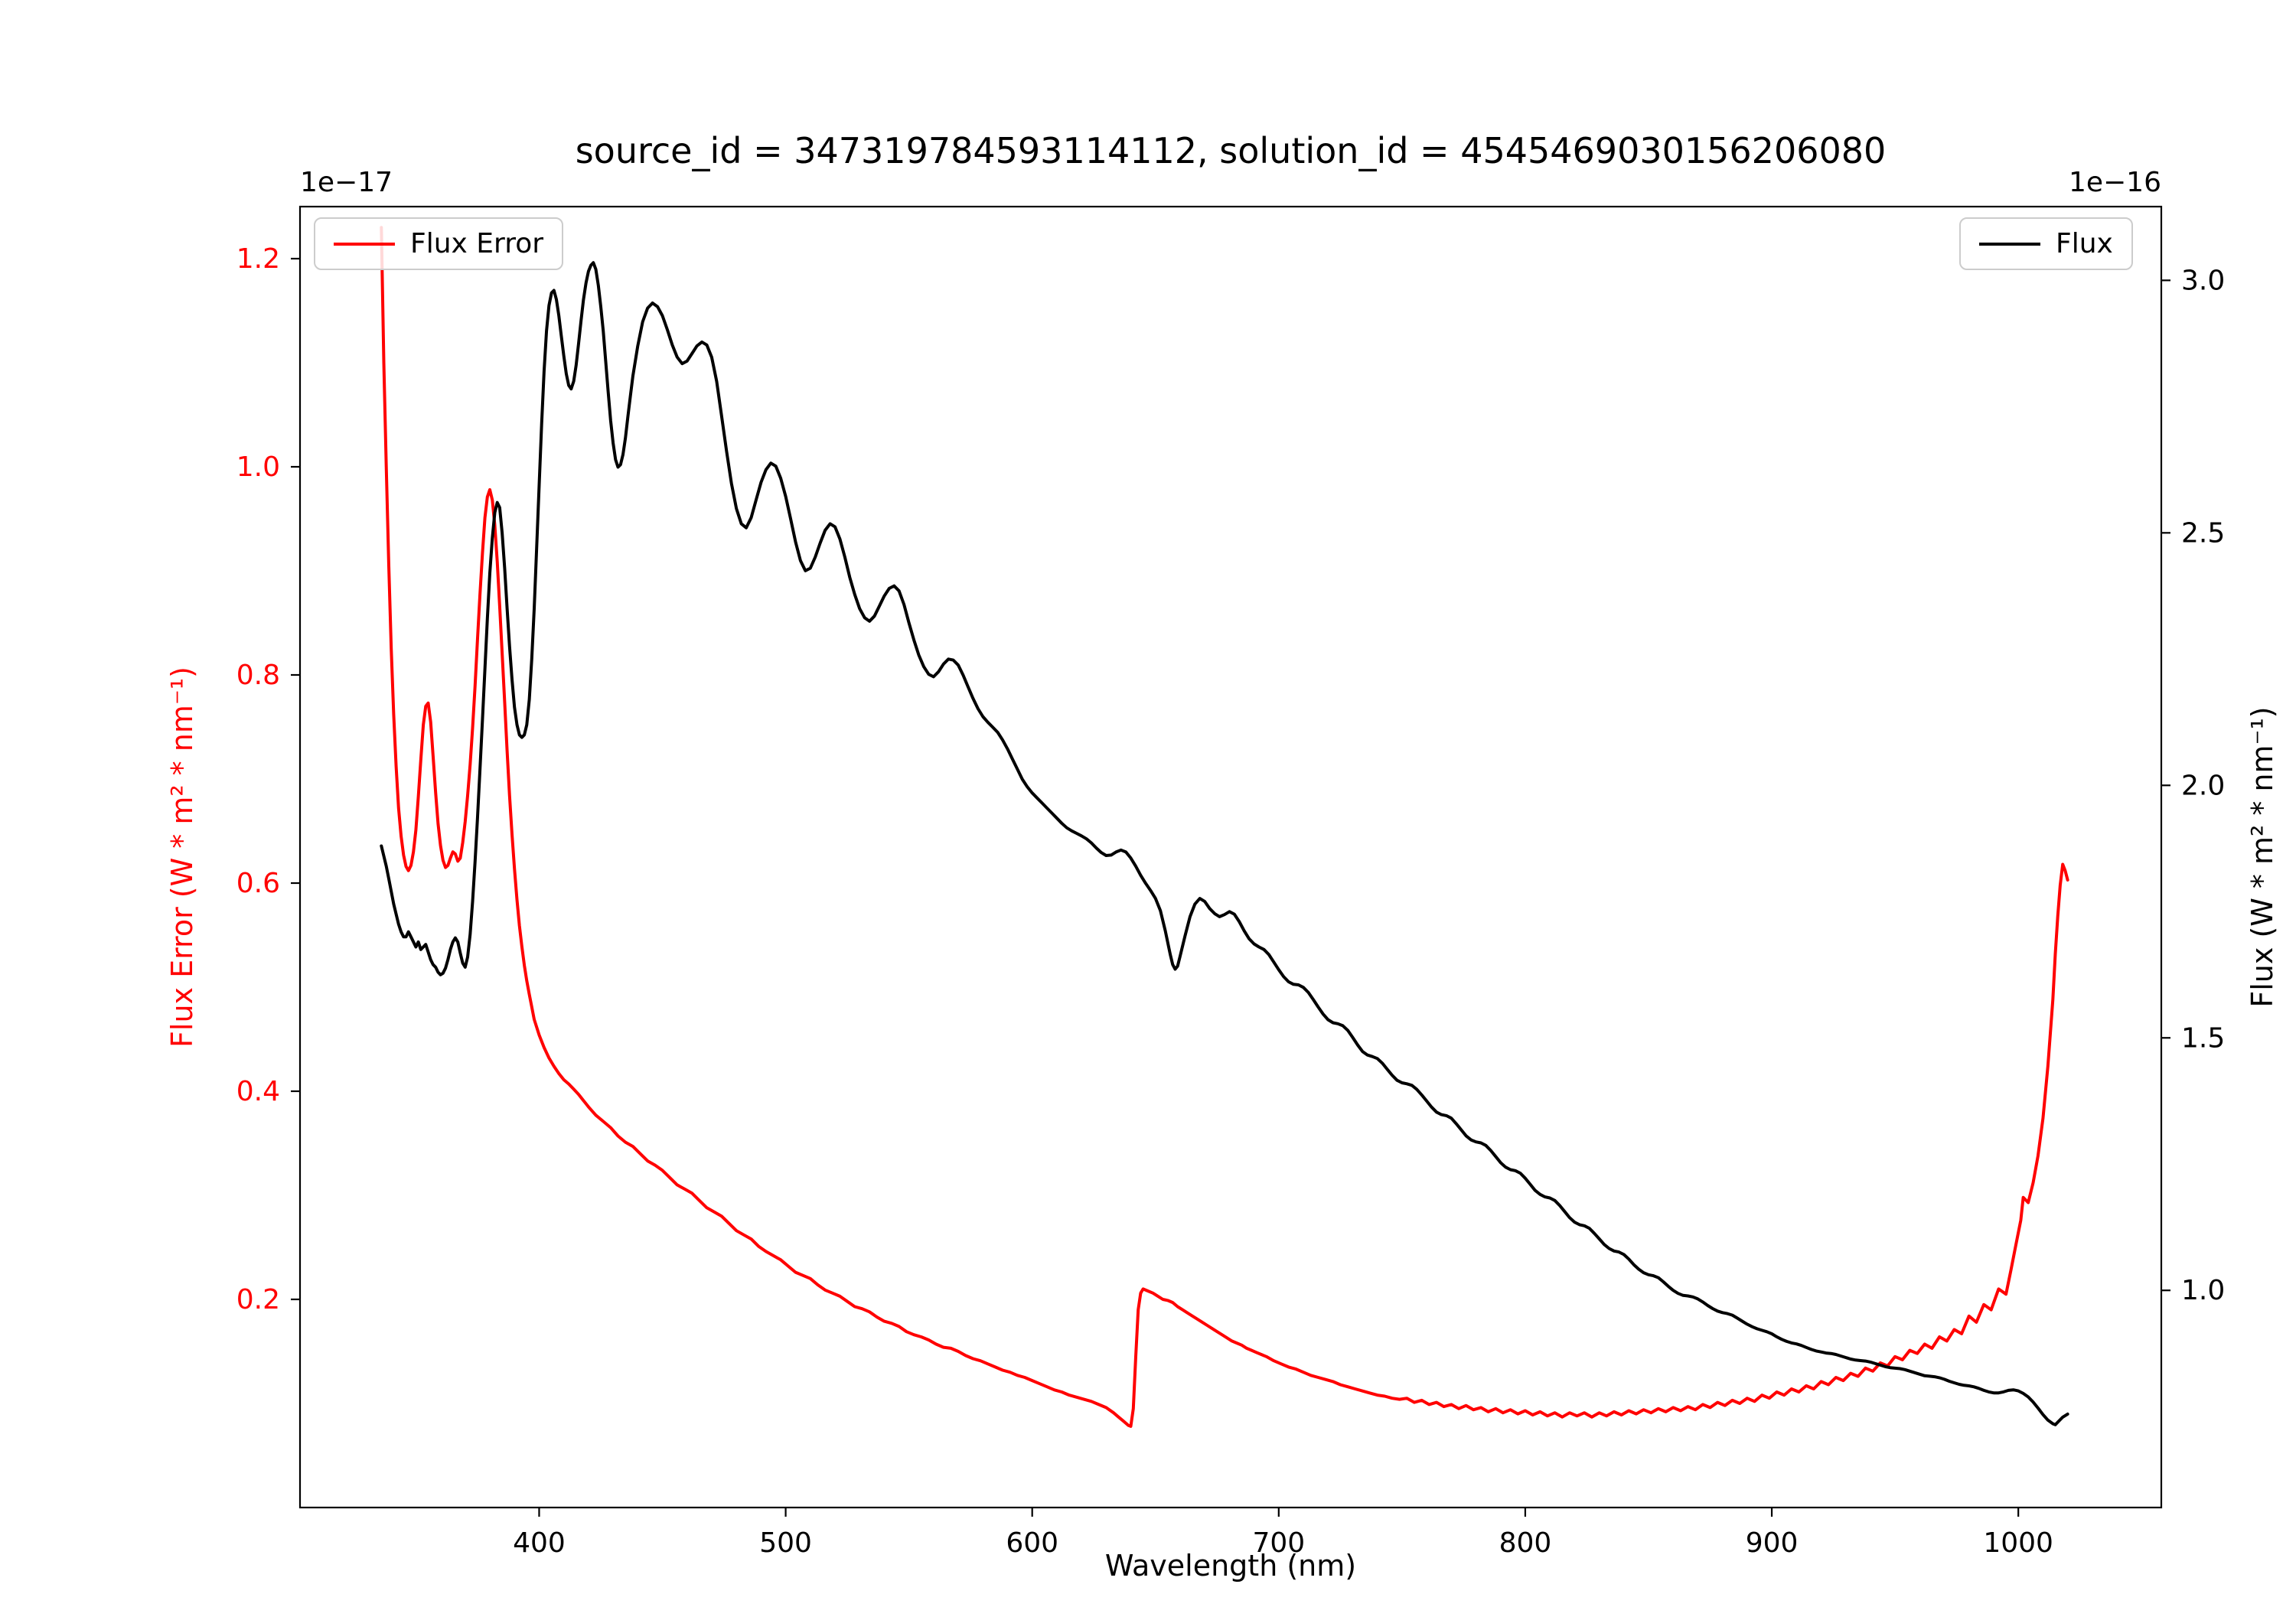  What do you see at coordinates (2046, 243) in the screenshot?
I see `legend-flux: Flux` at bounding box center [2046, 243].